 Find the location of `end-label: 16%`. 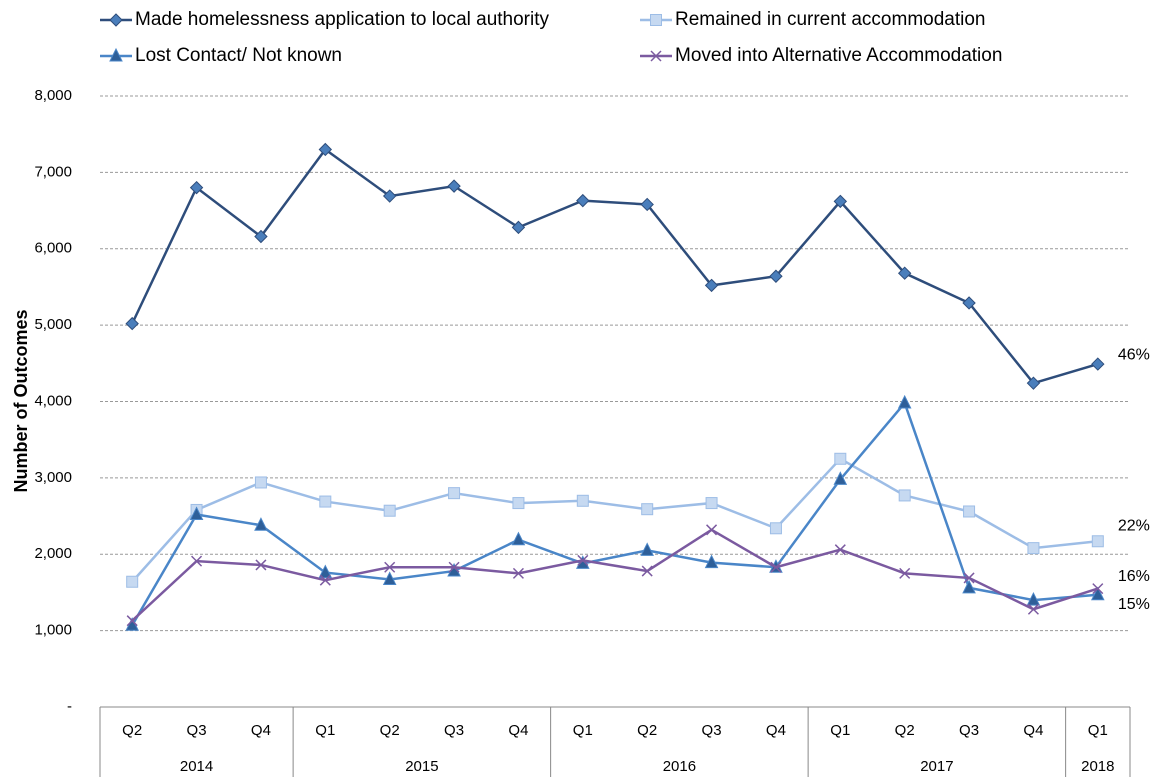

end-label: 16% is located at coordinates (1134, 576).